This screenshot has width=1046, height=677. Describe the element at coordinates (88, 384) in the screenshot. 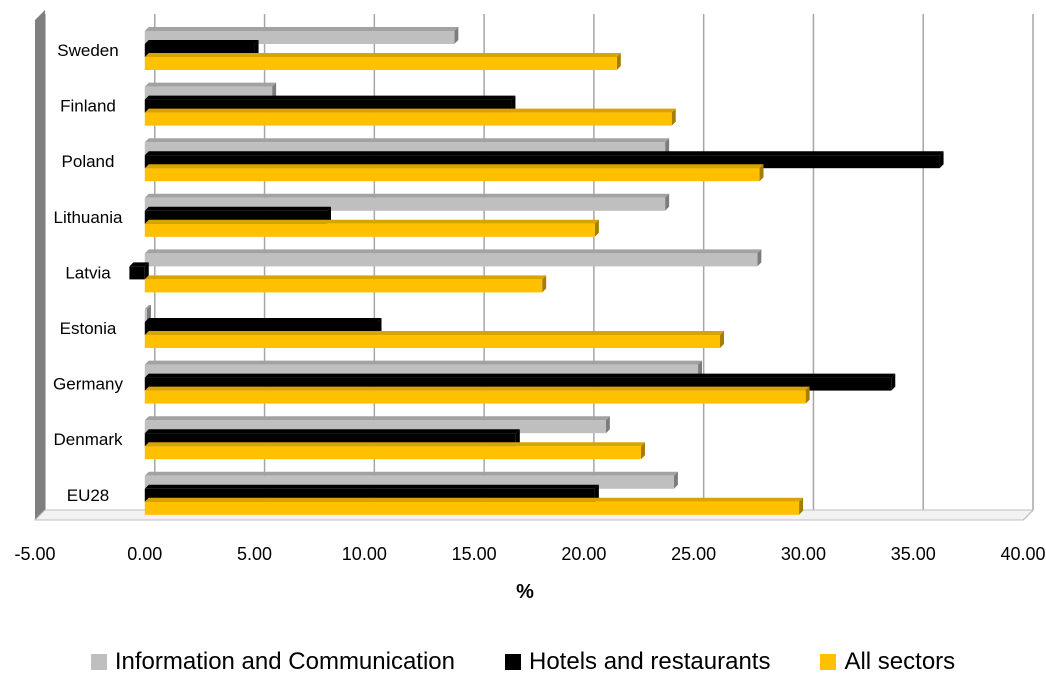

I see `category-label: Germany` at that location.